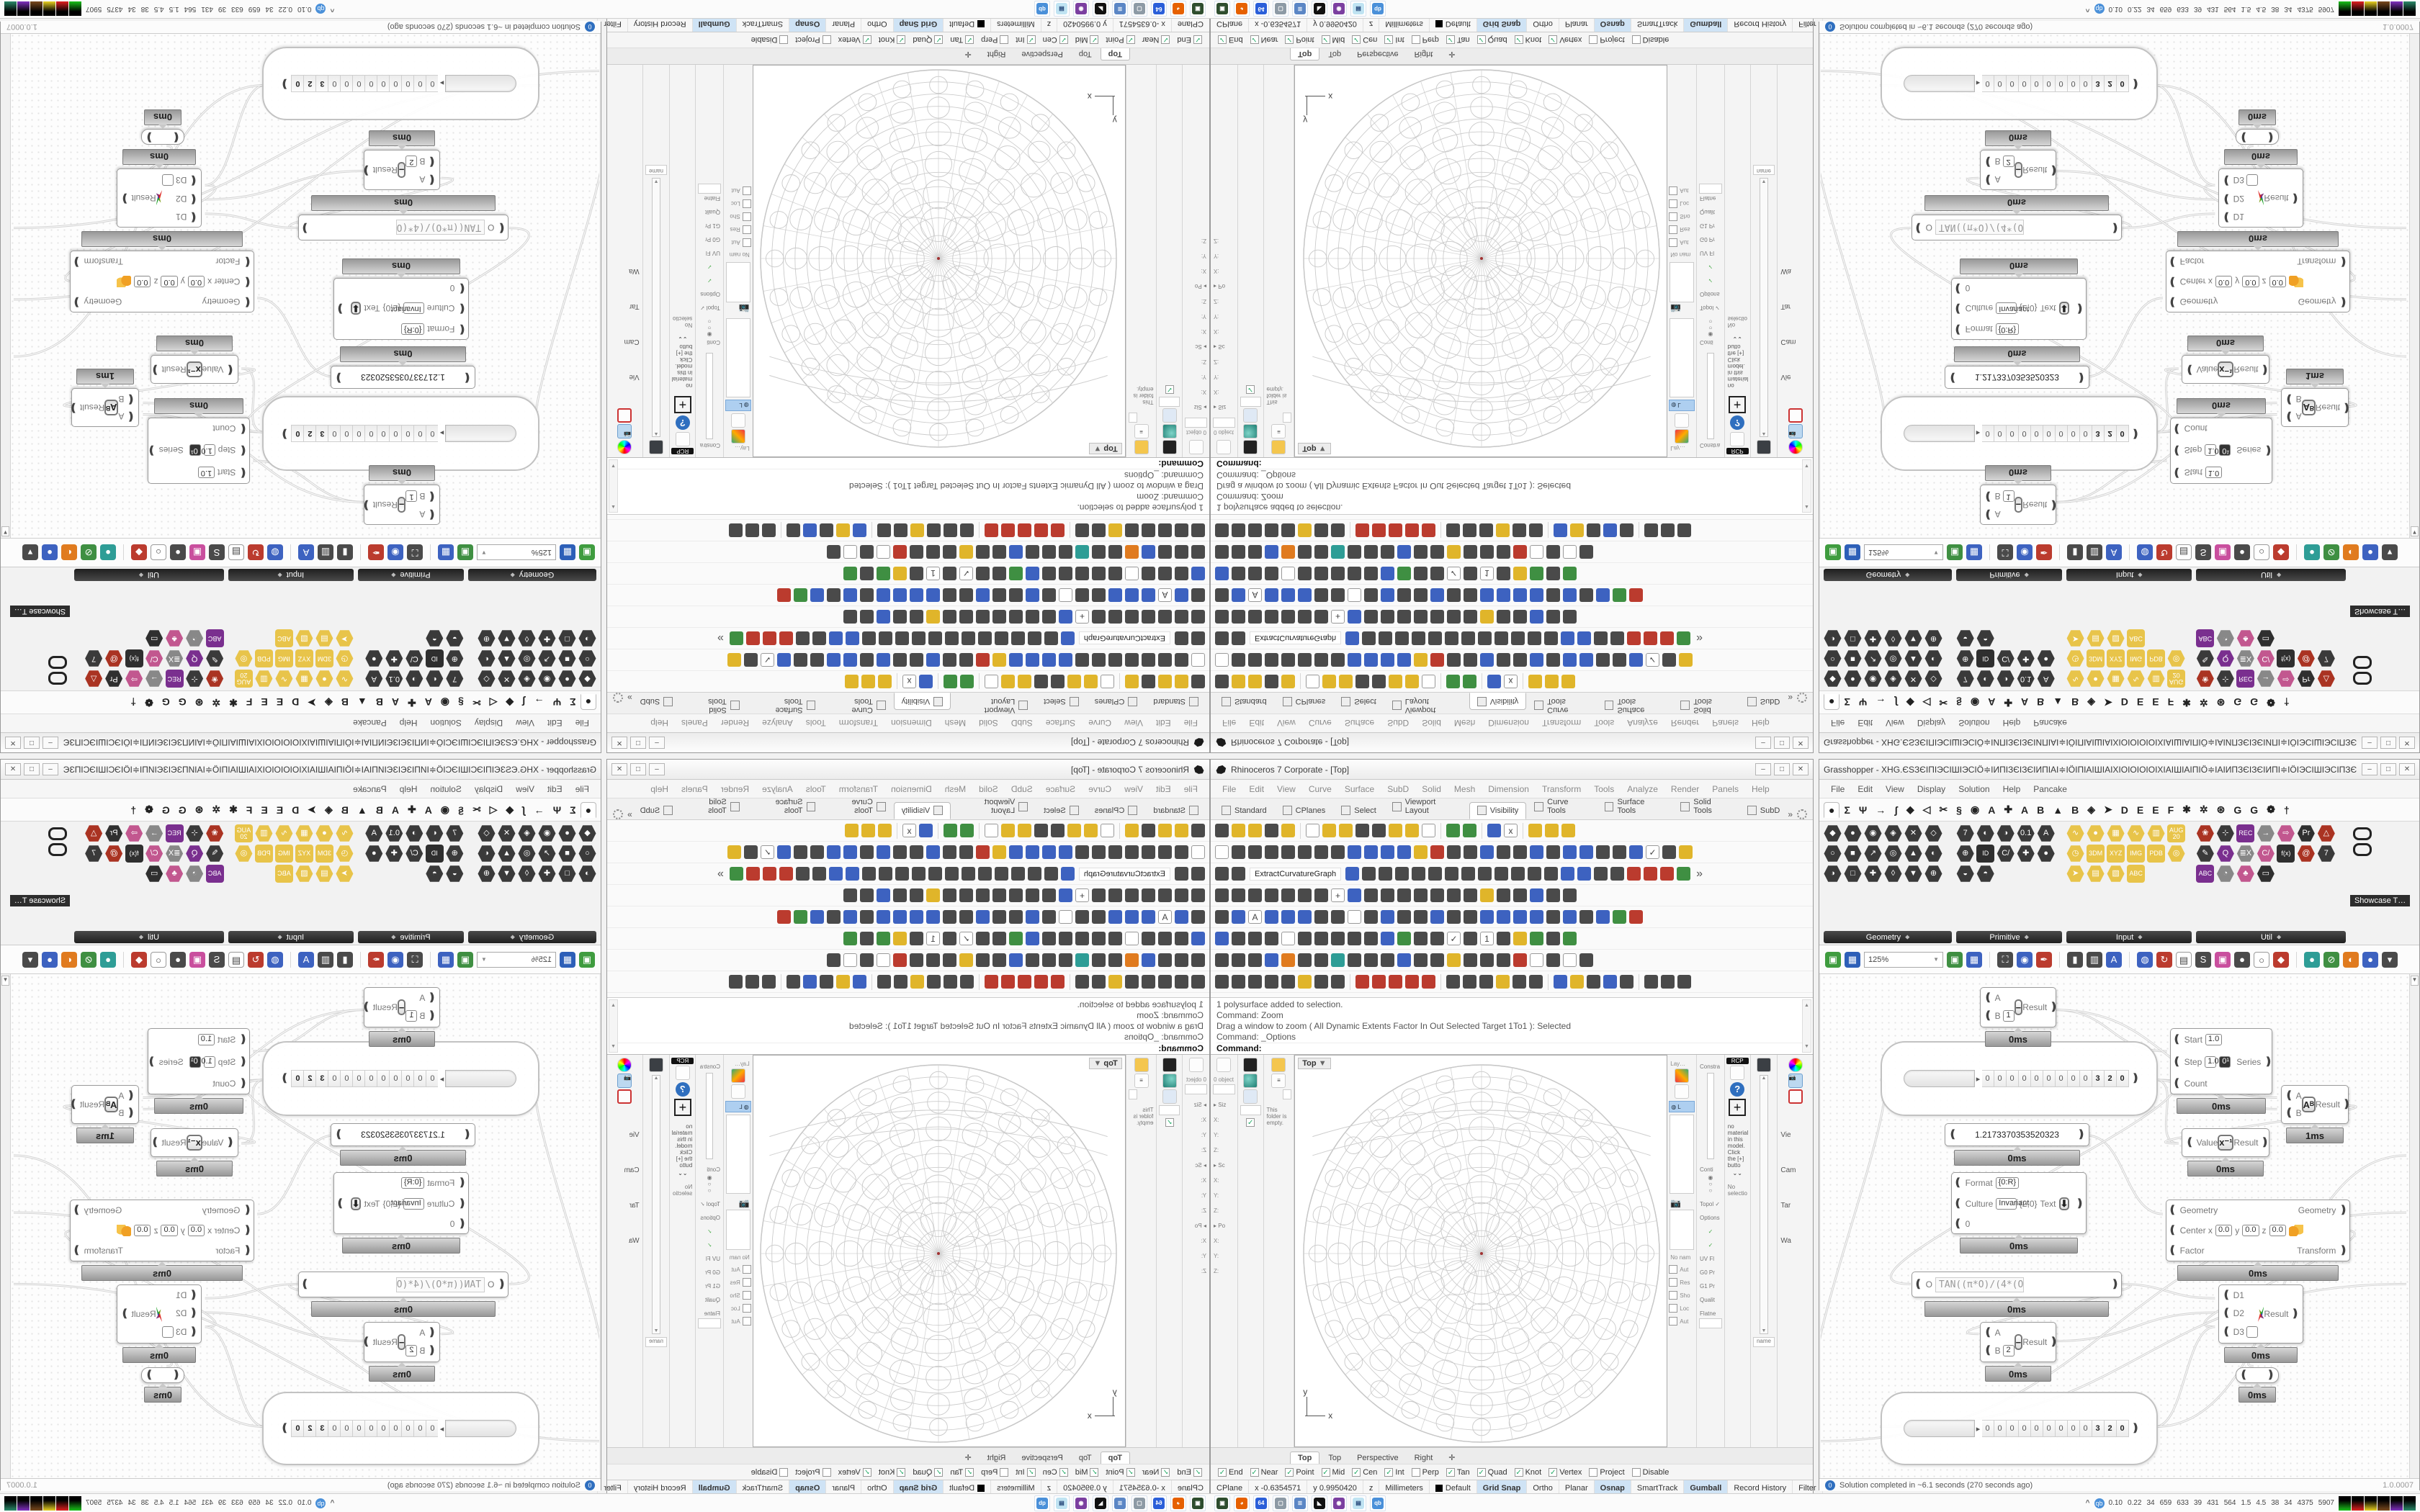  Describe the element at coordinates (1452, 1458) in the screenshot. I see `viewport-tab: ✛` at that location.